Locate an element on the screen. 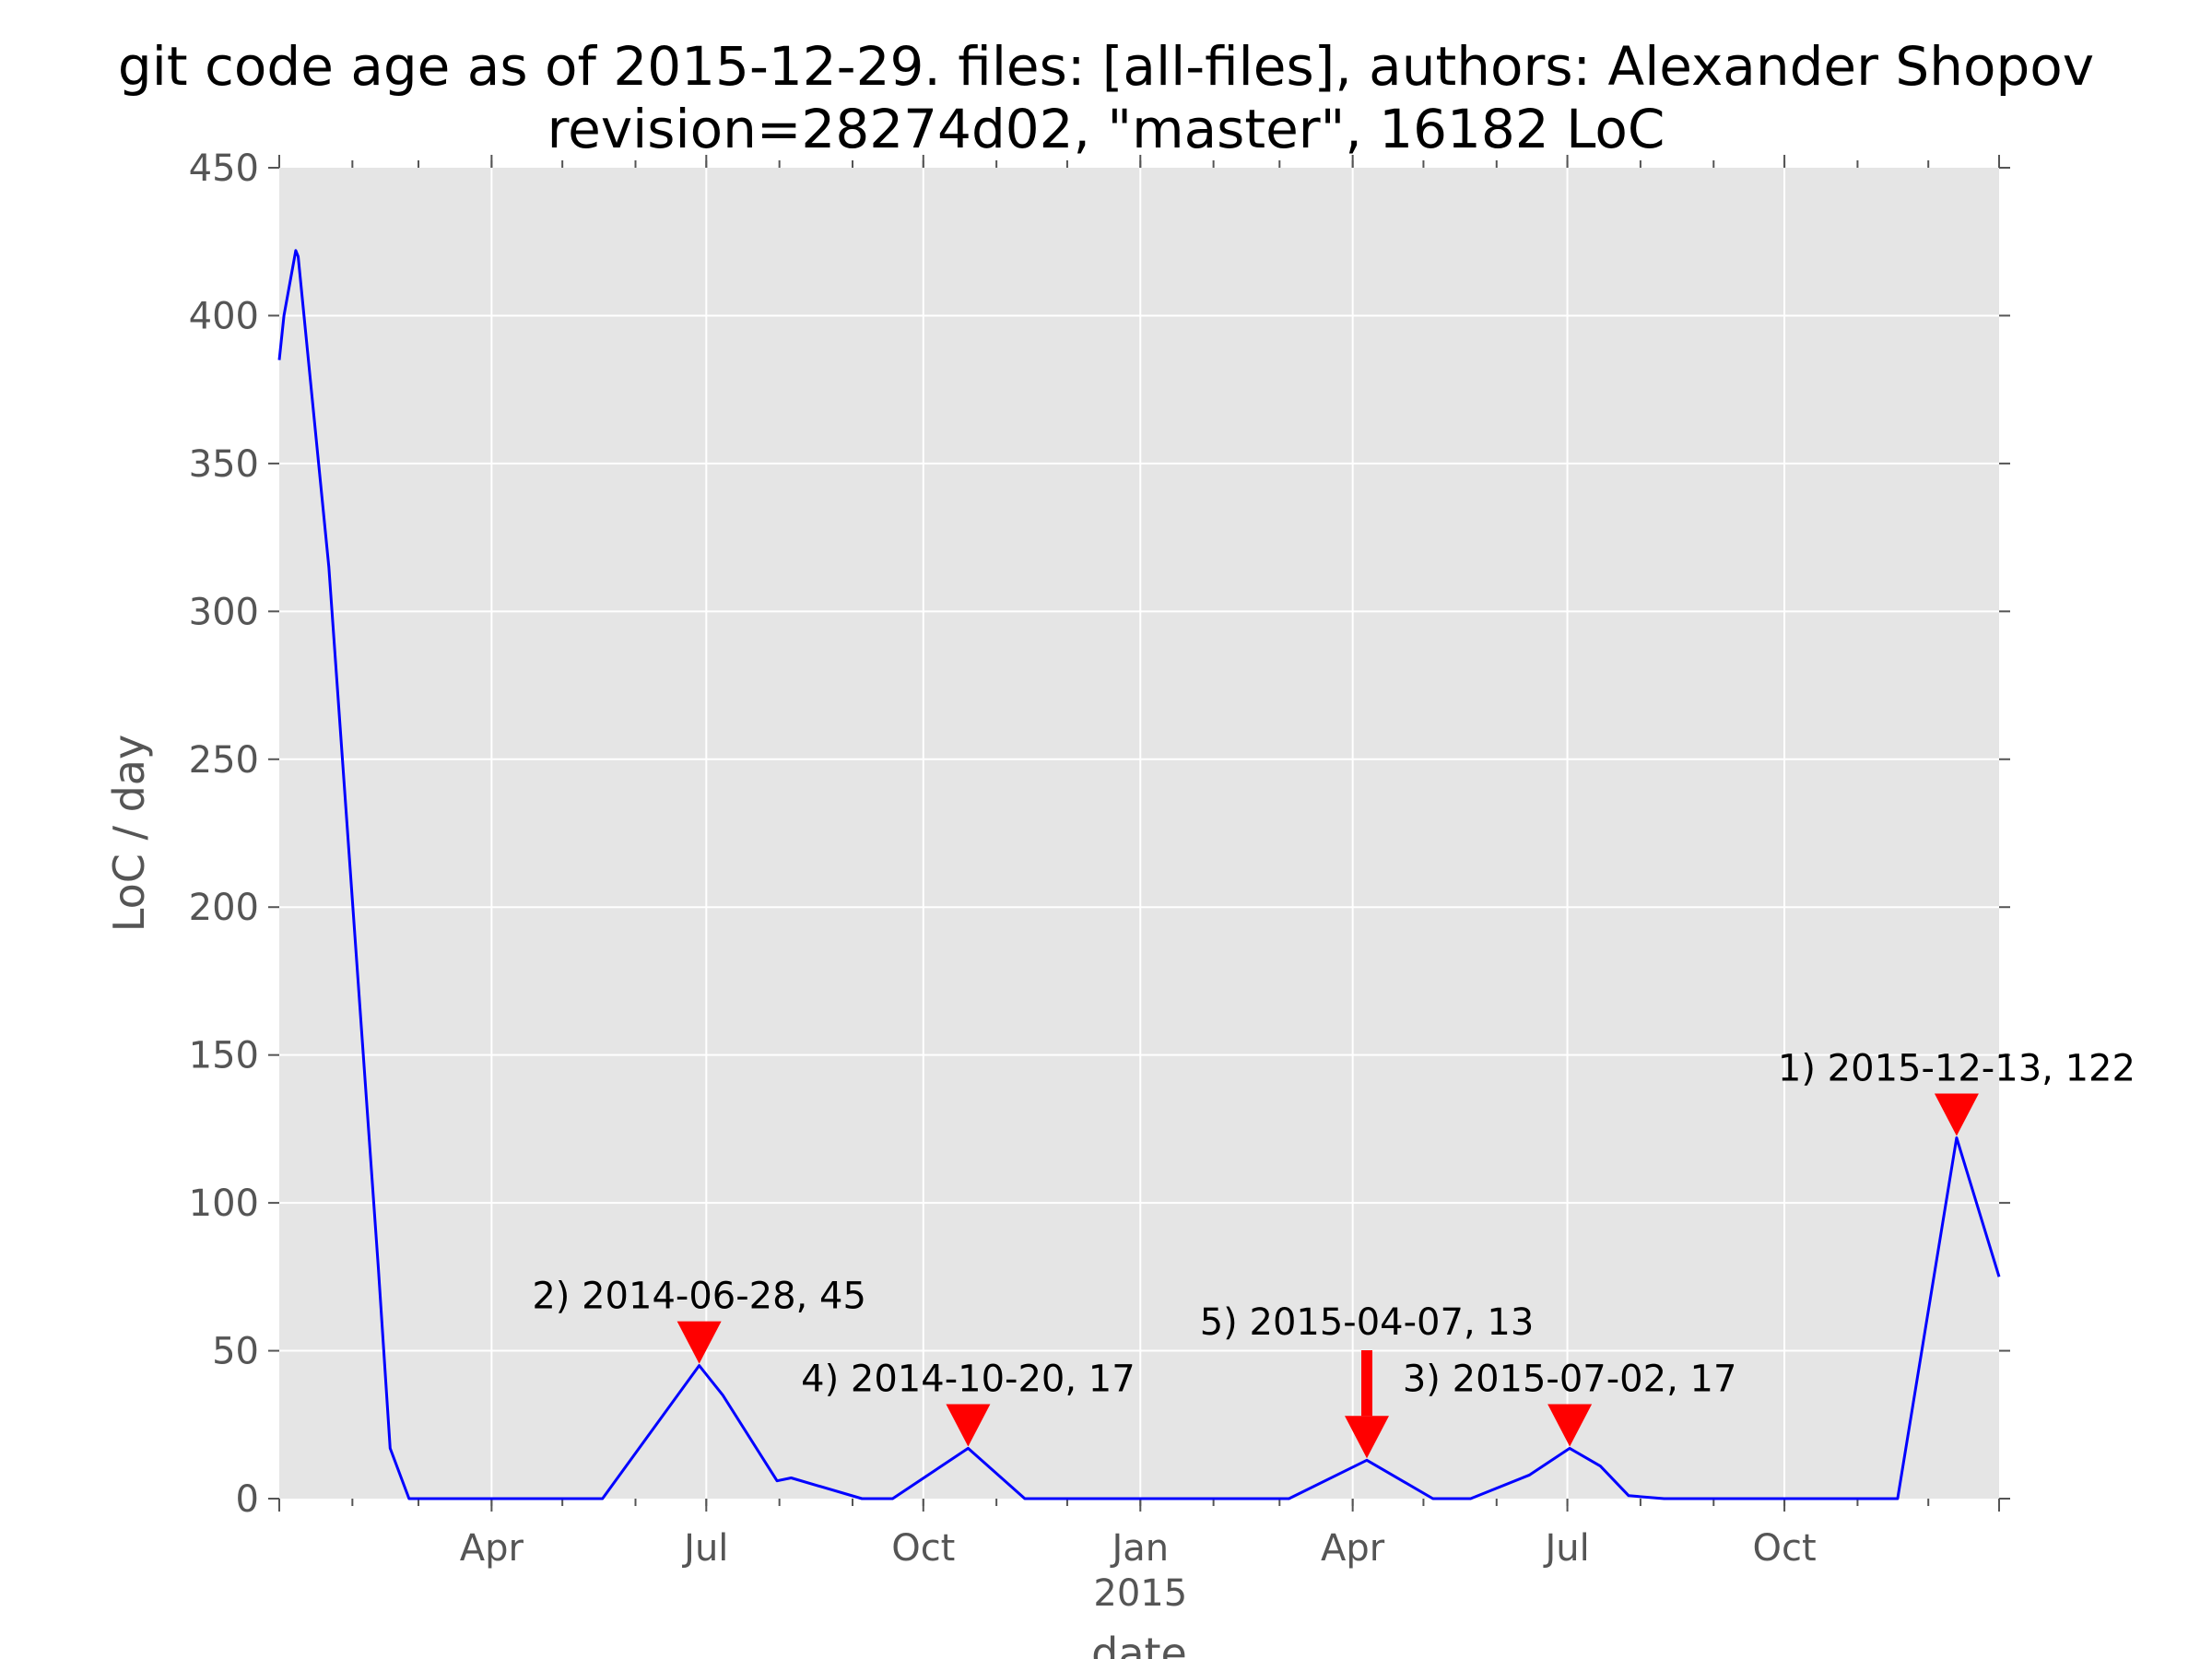 The width and height of the screenshot is (2212, 1659). annotation-label: 4) 2014-10-20, 17 is located at coordinates (968, 1379).